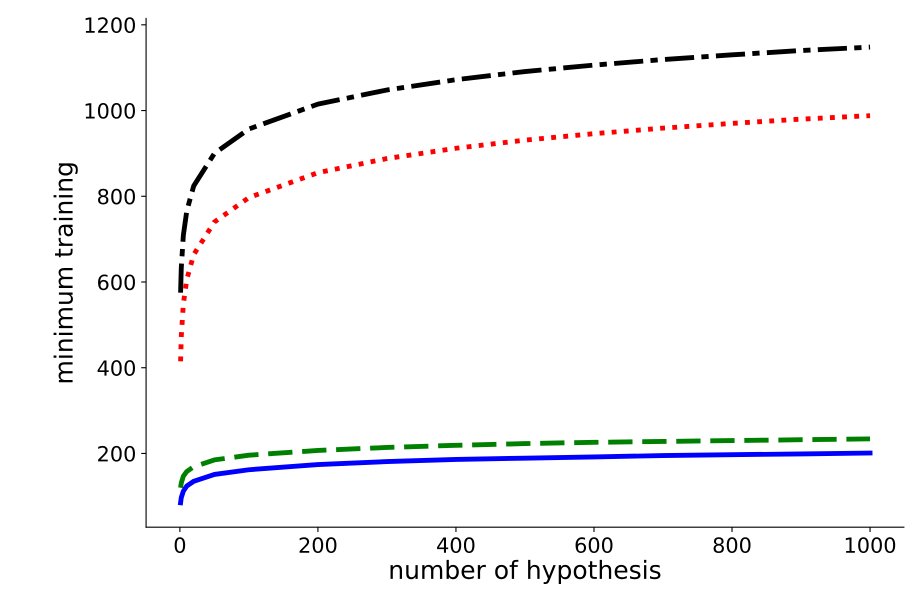 The image size is (913, 613). I want to click on x-tick-label: 800, so click(732, 545).